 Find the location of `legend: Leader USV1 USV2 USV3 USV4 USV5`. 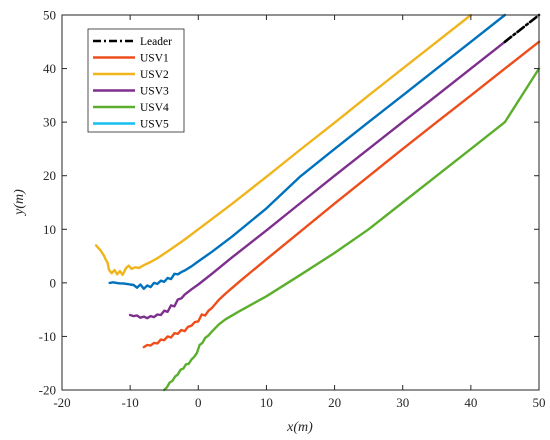

legend: Leader USV1 USV2 USV3 USV4 USV5 is located at coordinates (136, 80).